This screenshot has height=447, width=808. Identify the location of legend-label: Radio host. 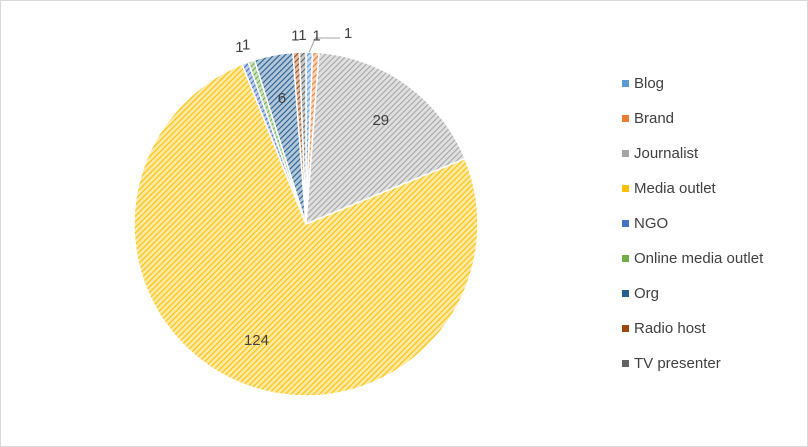
(670, 328).